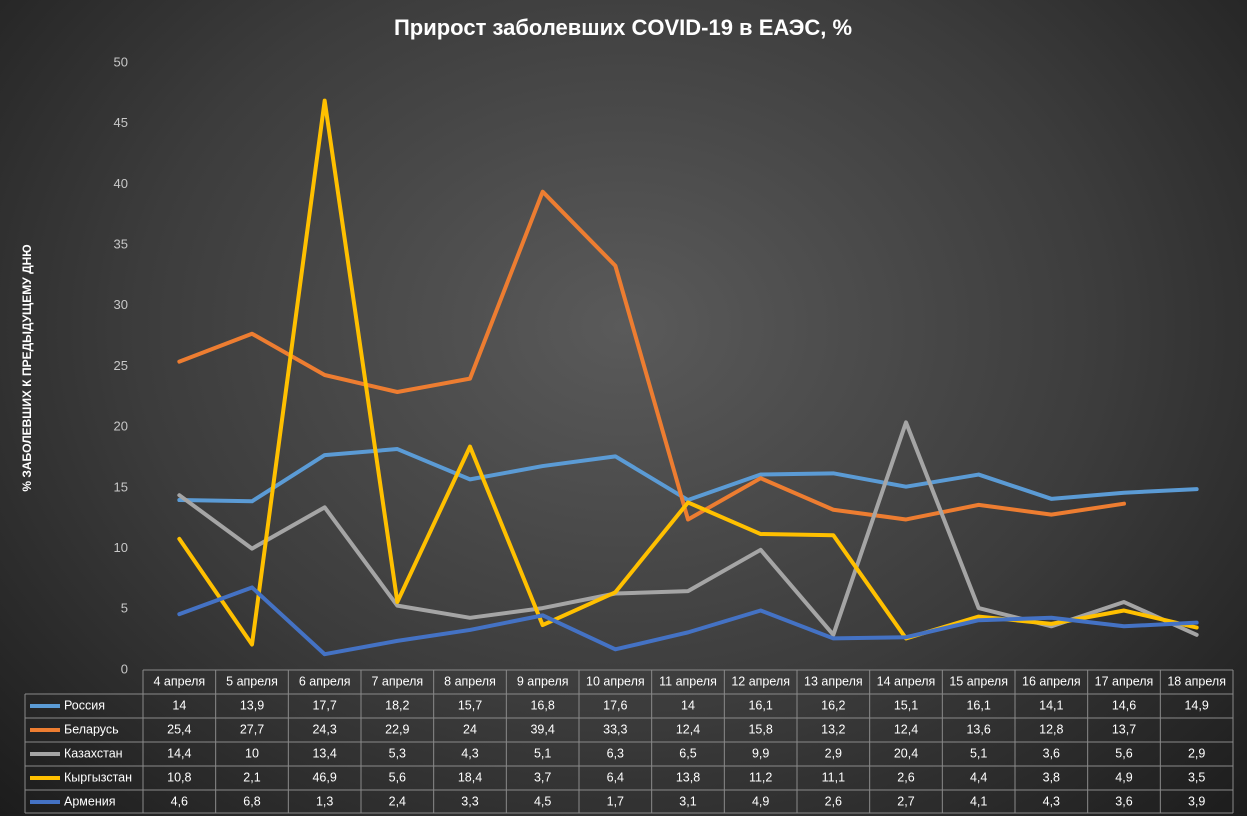  Describe the element at coordinates (833, 705) in the screenshot. I see `table-value: 16,2` at that location.